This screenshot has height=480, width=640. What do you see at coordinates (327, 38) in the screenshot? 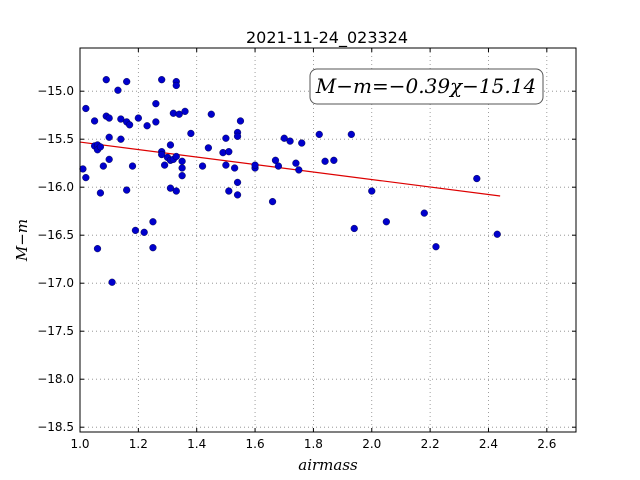
I see `chart-title: 2021-11-24_023324` at bounding box center [327, 38].